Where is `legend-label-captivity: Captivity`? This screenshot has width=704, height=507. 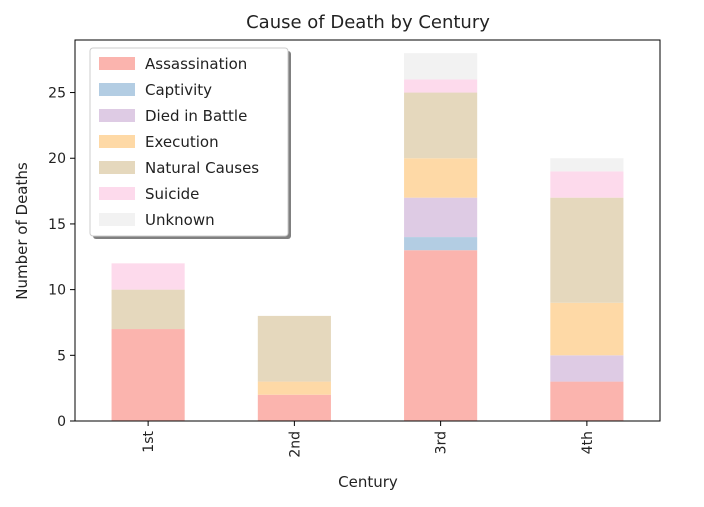 legend-label-captivity: Captivity is located at coordinates (178, 90).